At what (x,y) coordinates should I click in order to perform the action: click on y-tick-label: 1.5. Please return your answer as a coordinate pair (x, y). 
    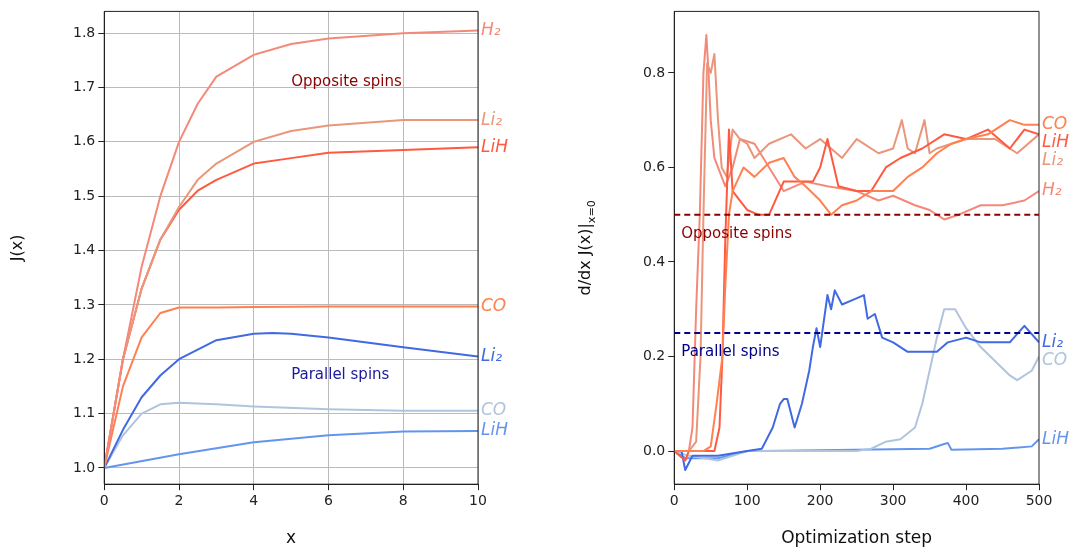
    Looking at the image, I should click on (84, 194).